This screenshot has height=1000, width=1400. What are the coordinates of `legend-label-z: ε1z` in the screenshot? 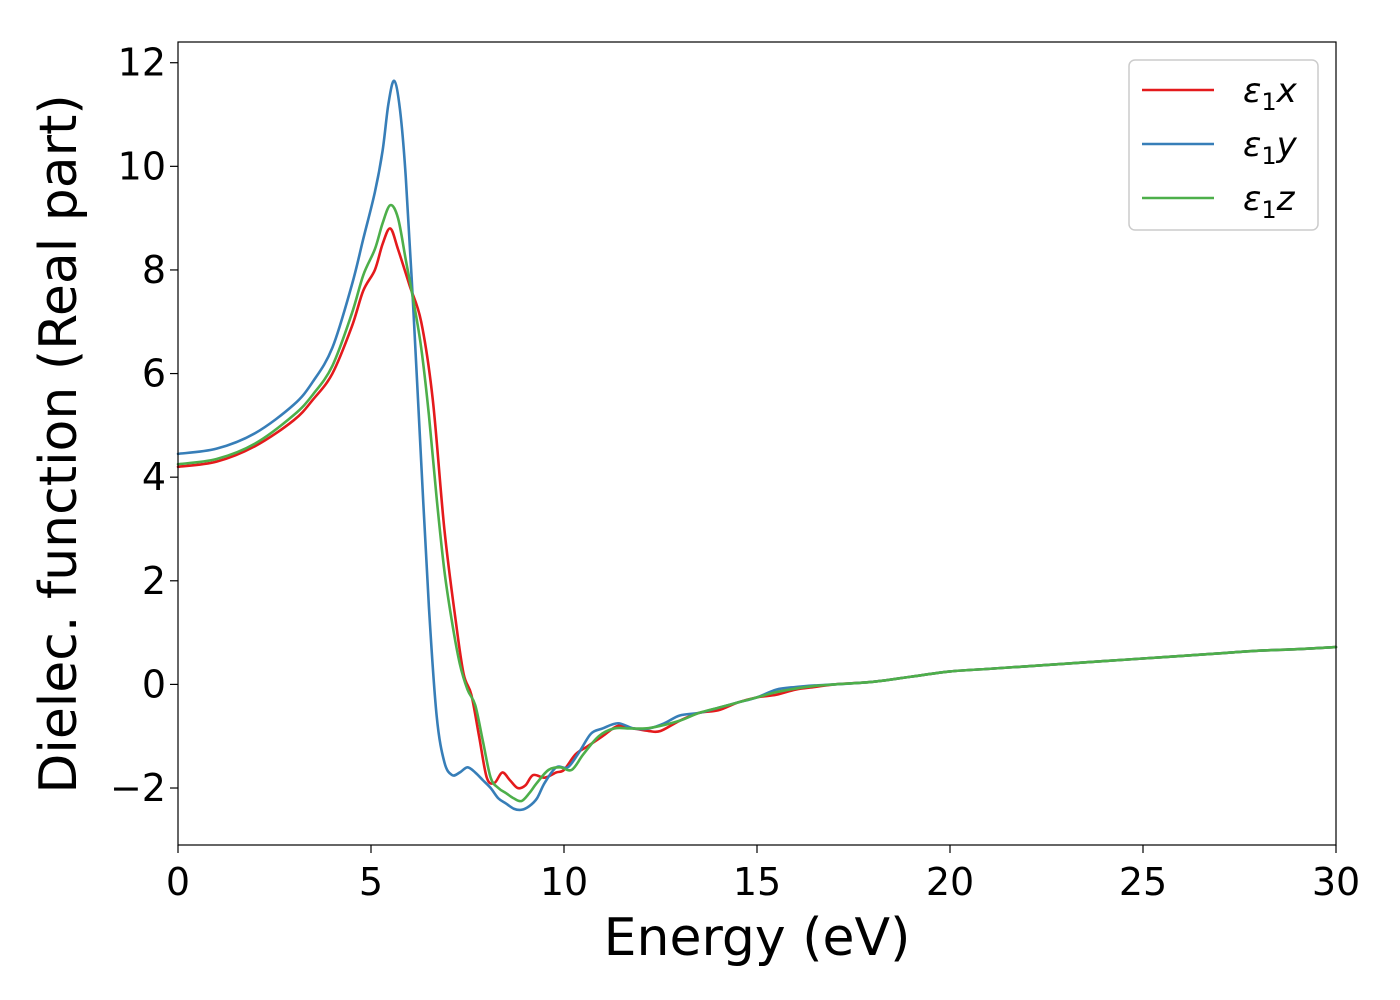 It's located at (1269, 201).